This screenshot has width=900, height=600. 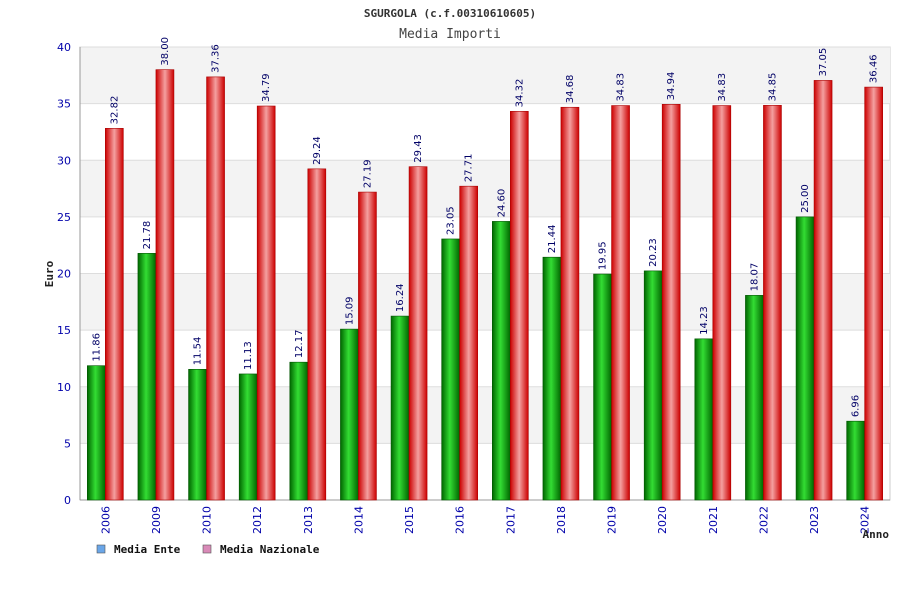 I want to click on value-label-media-nazionale-2019: 34.83, so click(x=621, y=87).